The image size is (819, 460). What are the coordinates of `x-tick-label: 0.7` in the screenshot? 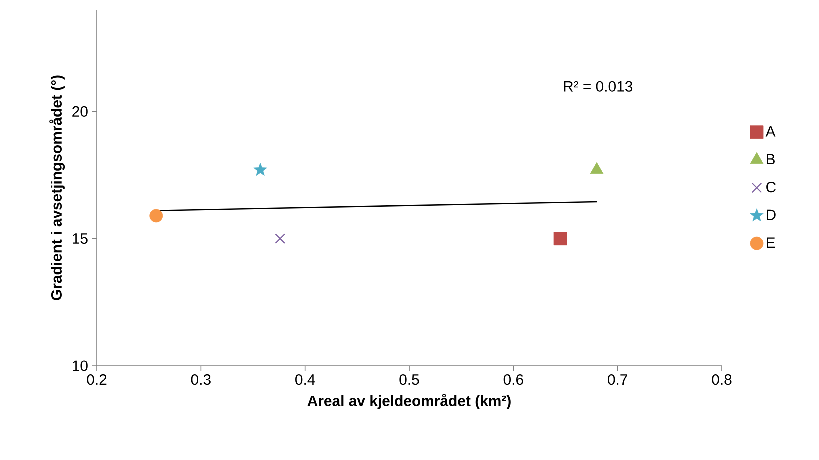 It's located at (618, 380).